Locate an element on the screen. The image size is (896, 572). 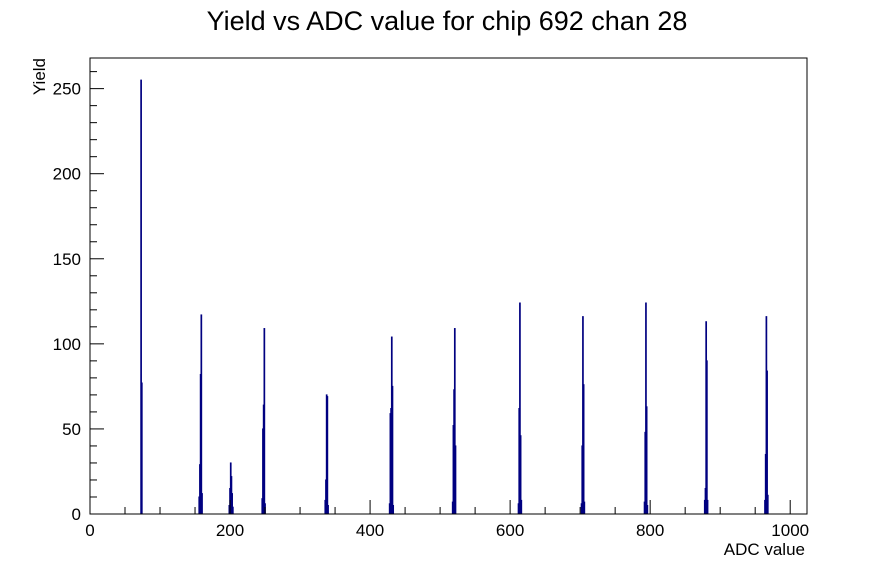
x-tick-label: 200 is located at coordinates (230, 530).